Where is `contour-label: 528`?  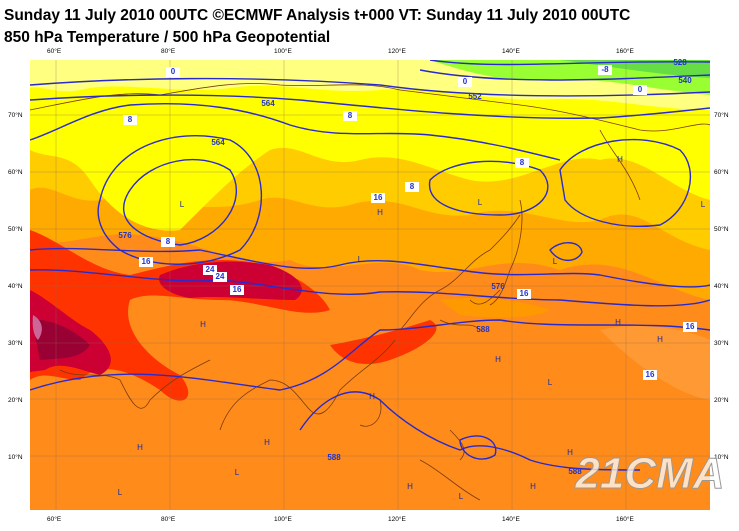
contour-label: 528 is located at coordinates (680, 62).